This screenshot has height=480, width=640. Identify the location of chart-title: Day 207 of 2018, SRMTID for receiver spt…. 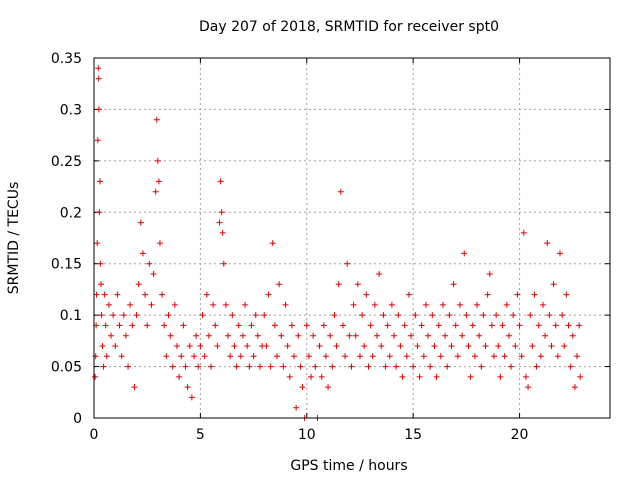
(349, 27).